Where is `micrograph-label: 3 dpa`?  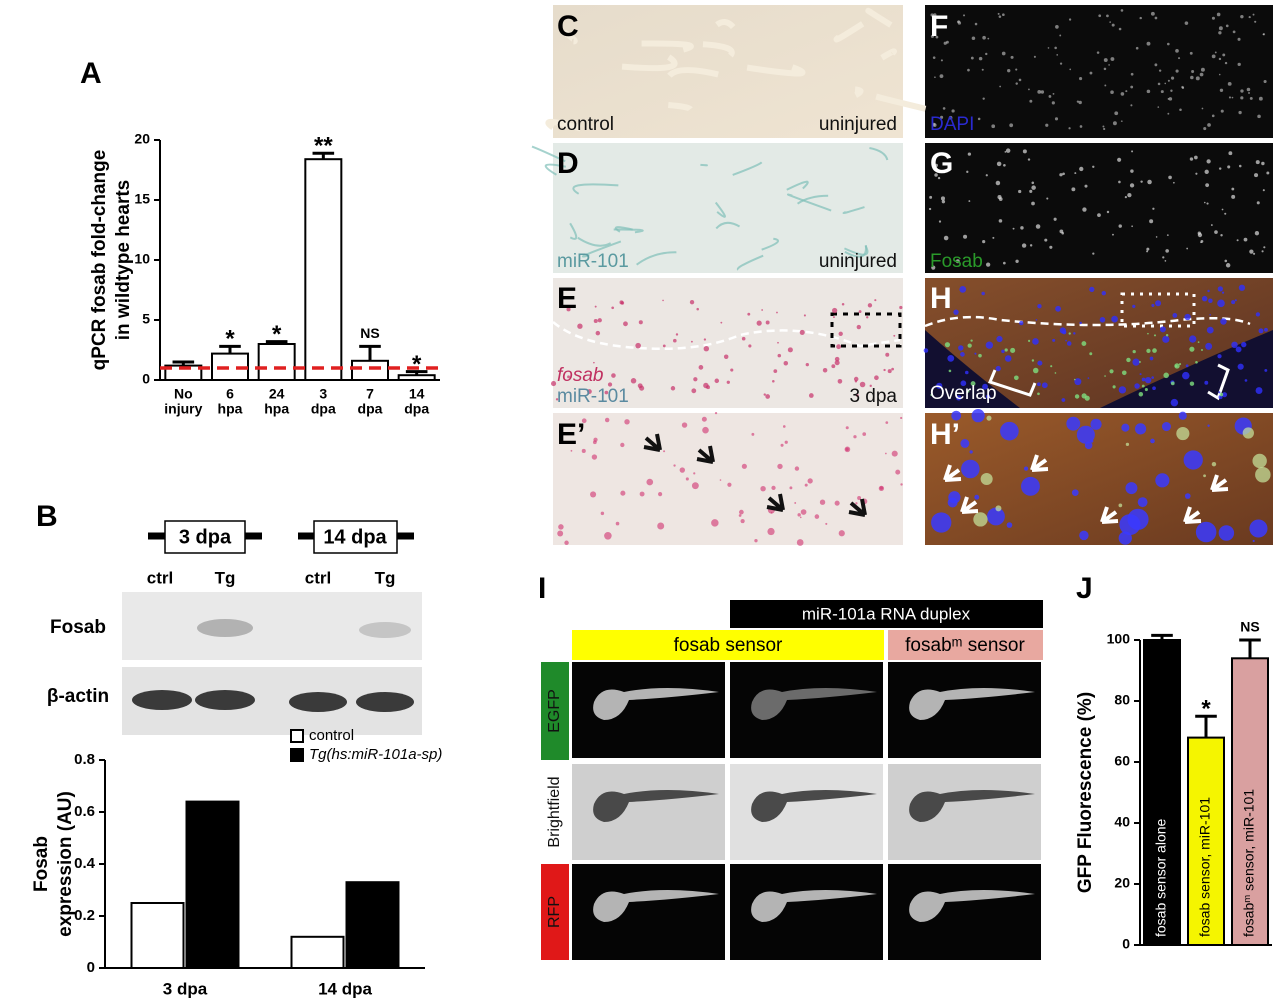
micrograph-label: 3 dpa is located at coordinates (873, 396).